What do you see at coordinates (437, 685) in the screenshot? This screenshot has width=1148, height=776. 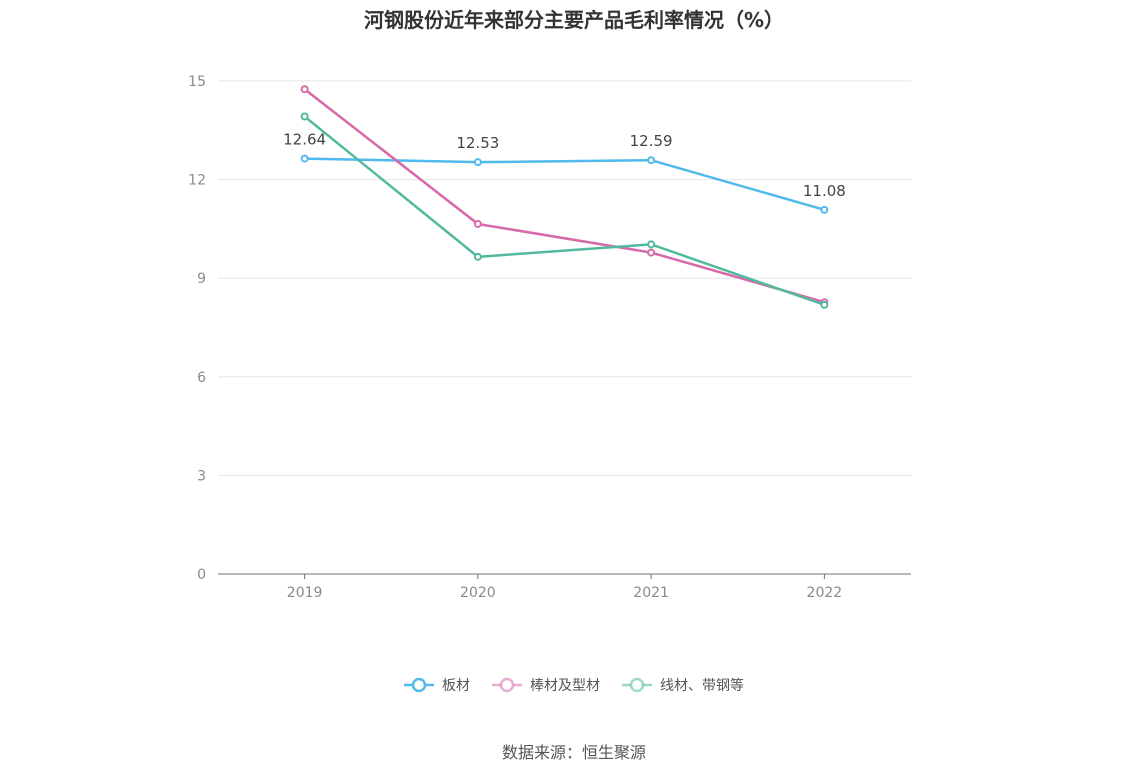 I see `legend-item-1: 板材` at bounding box center [437, 685].